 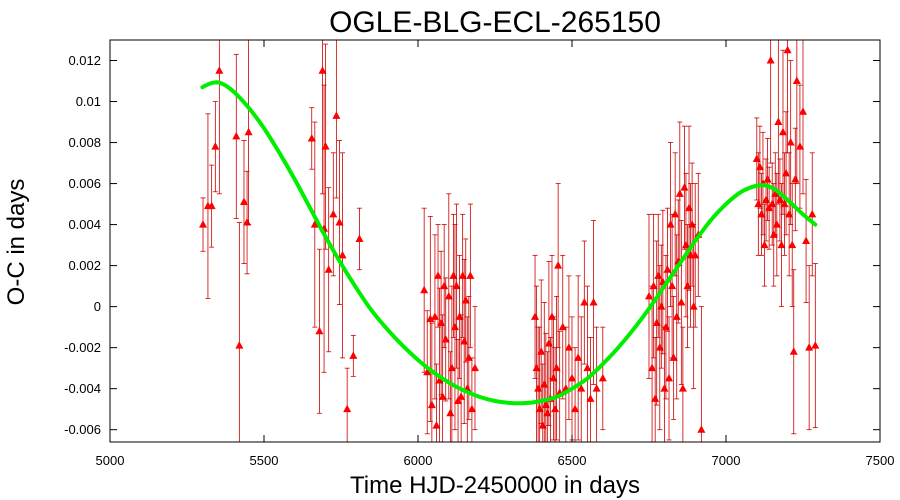 I want to click on y-axis-title: O-C in days, so click(x=16, y=242).